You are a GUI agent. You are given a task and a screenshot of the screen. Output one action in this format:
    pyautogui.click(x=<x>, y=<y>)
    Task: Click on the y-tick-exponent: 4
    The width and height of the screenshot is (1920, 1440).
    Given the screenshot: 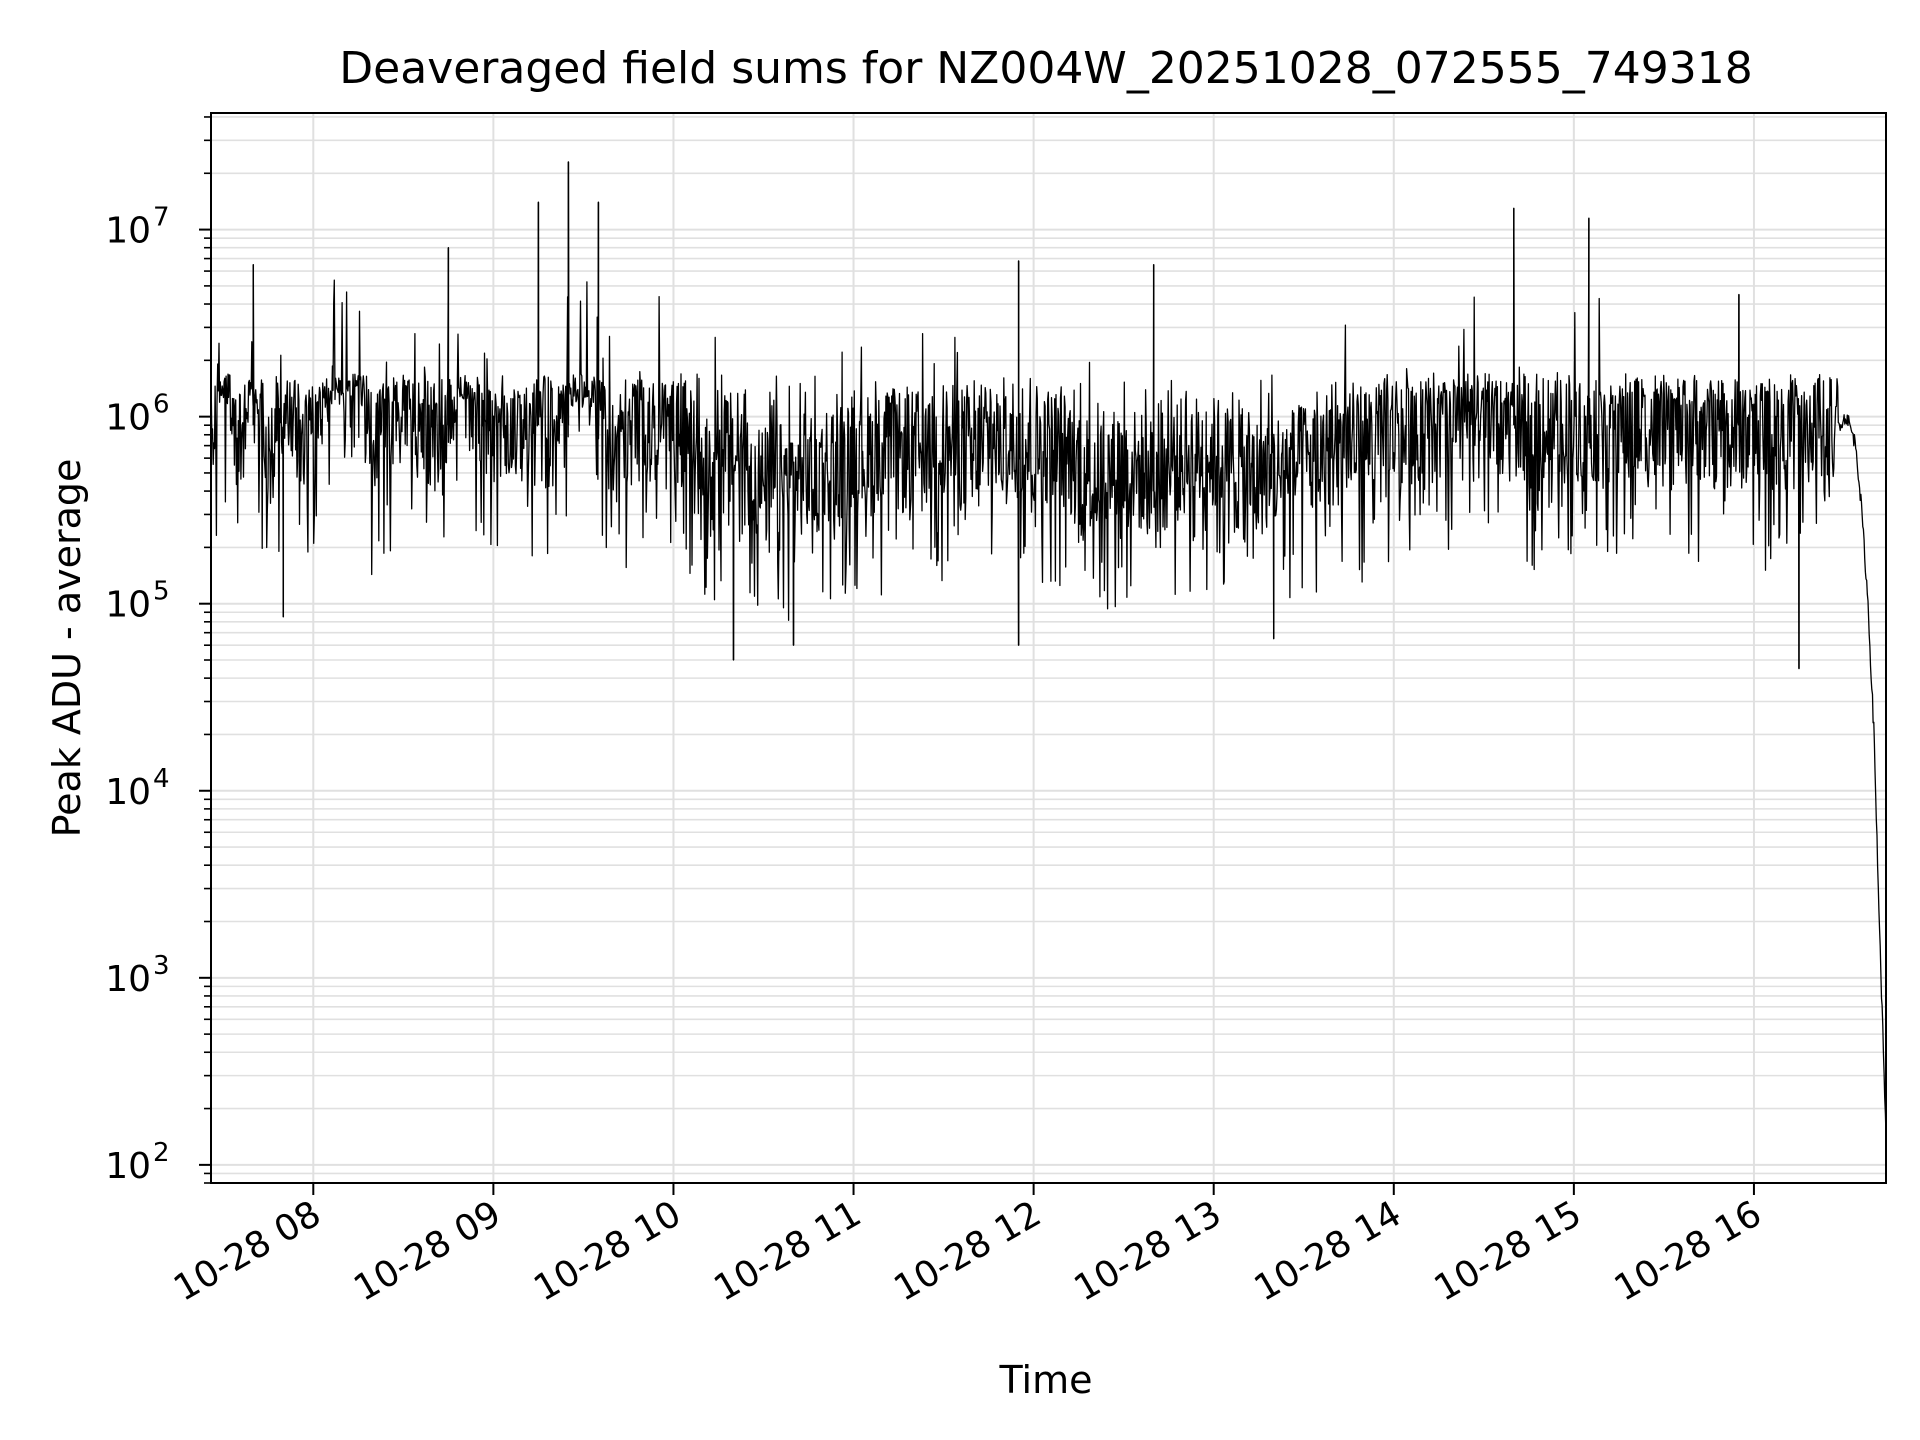 What is the action you would take?
    pyautogui.click(x=161, y=779)
    